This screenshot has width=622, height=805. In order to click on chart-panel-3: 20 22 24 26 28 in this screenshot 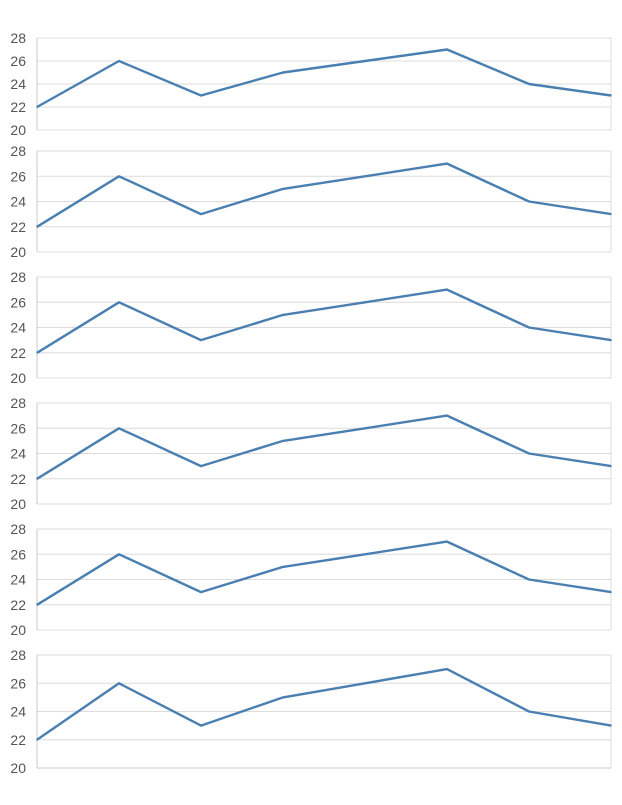, I will do `click(311, 327)`.